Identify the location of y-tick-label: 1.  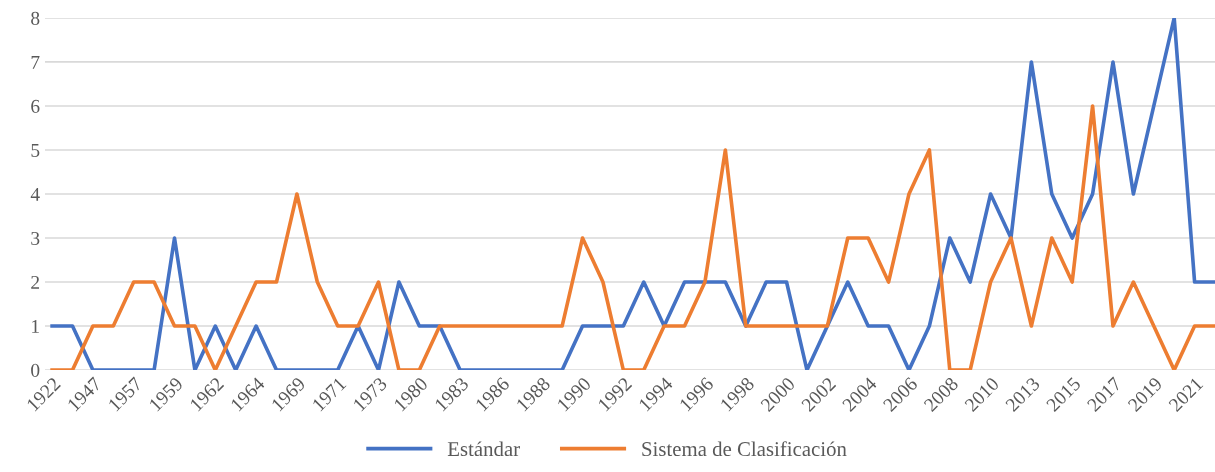
(35, 326).